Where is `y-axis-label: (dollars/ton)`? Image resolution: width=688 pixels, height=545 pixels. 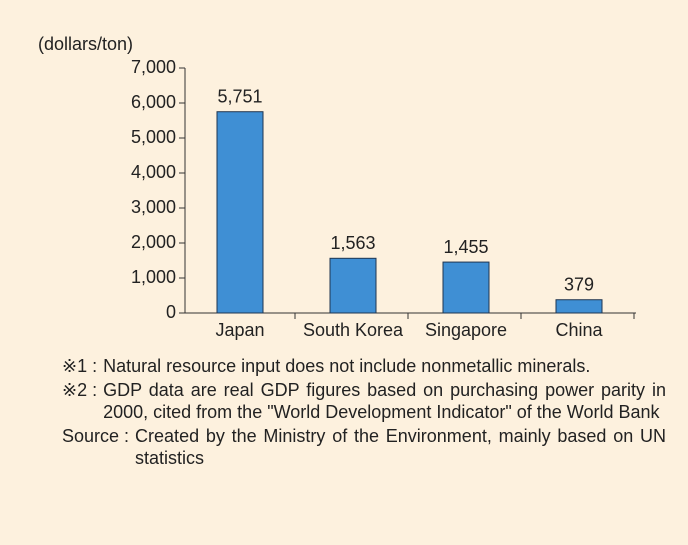
y-axis-label: (dollars/ton) is located at coordinates (85, 44).